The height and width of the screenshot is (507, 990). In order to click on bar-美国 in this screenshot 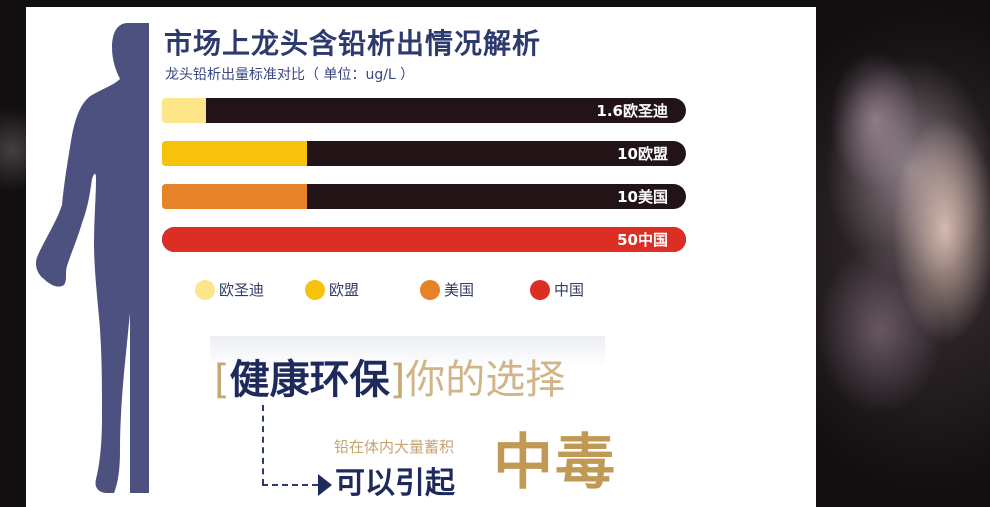, I will do `click(234, 196)`.